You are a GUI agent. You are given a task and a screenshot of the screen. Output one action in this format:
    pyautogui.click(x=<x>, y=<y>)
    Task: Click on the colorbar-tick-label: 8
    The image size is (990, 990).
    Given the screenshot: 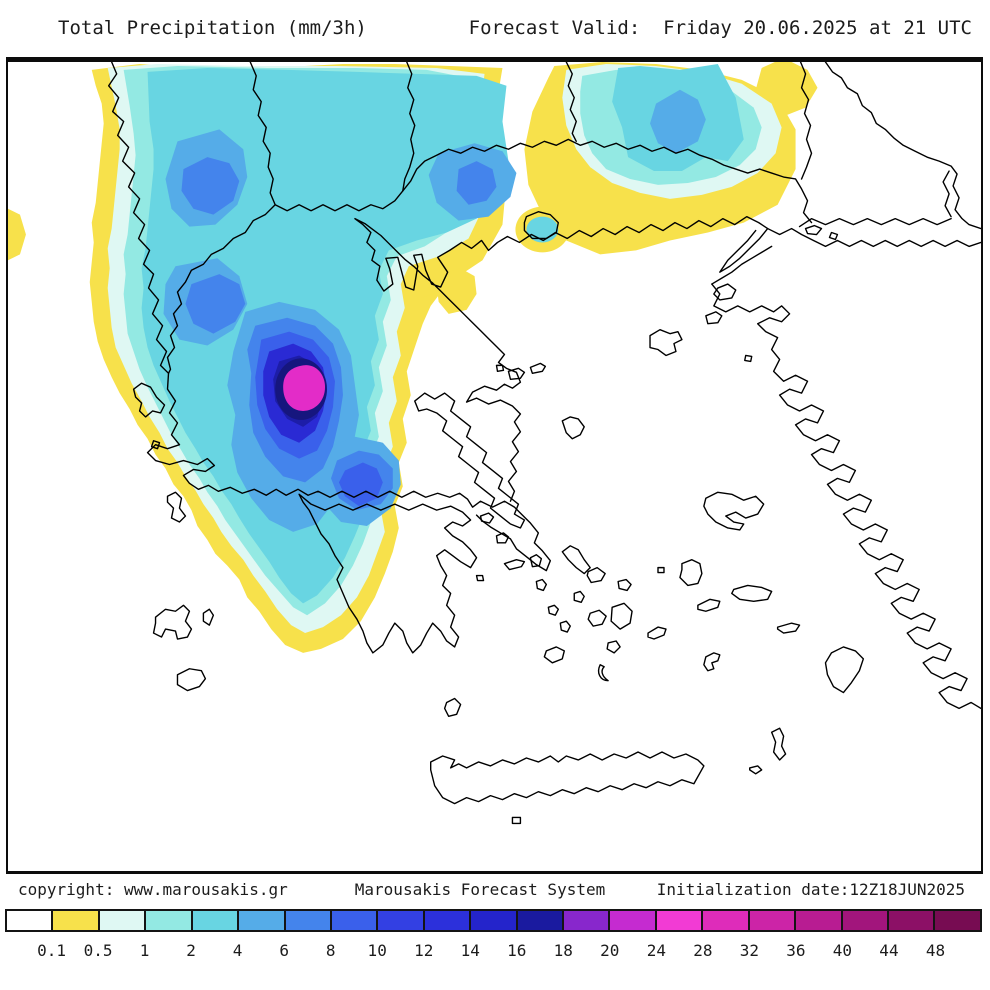 What is the action you would take?
    pyautogui.click(x=330, y=950)
    